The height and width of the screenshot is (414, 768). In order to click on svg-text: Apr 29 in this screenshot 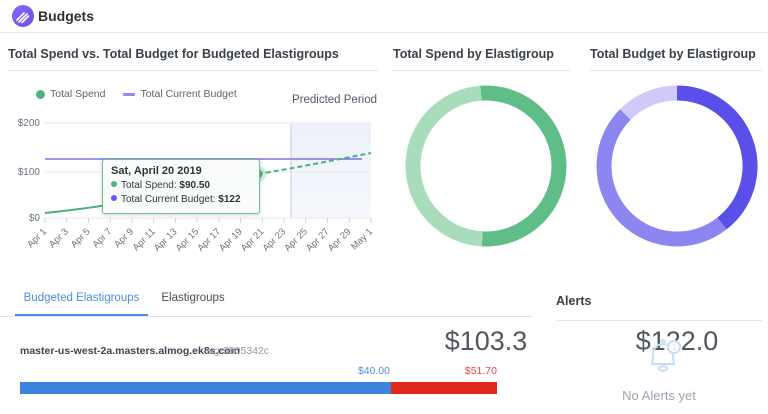, I will do `click(340, 240)`.